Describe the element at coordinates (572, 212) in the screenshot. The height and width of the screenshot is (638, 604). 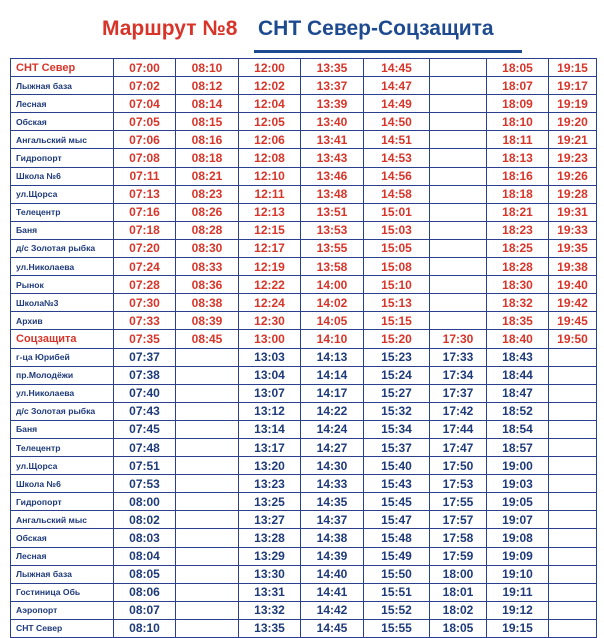
I see `departure-time-cell: 19:31` at that location.